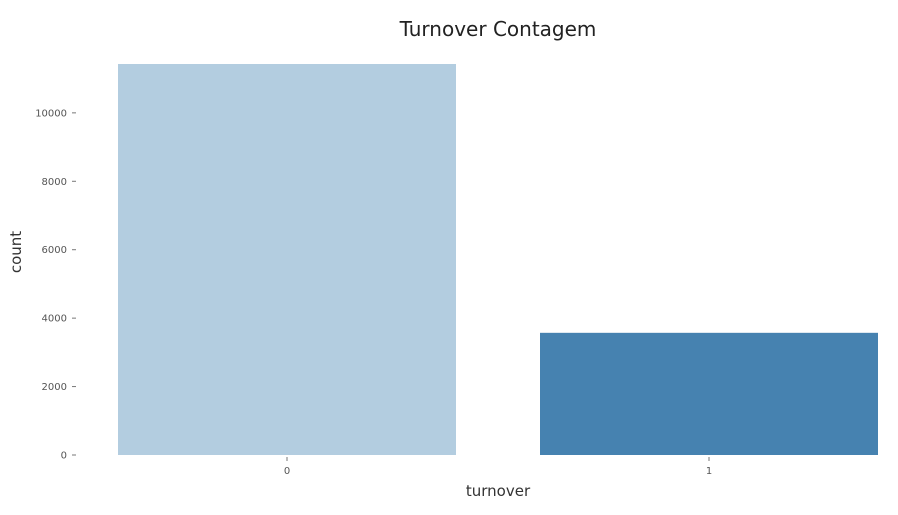 Image resolution: width=898 pixels, height=515 pixels. I want to click on y-tick-label: 6000, so click(54, 250).